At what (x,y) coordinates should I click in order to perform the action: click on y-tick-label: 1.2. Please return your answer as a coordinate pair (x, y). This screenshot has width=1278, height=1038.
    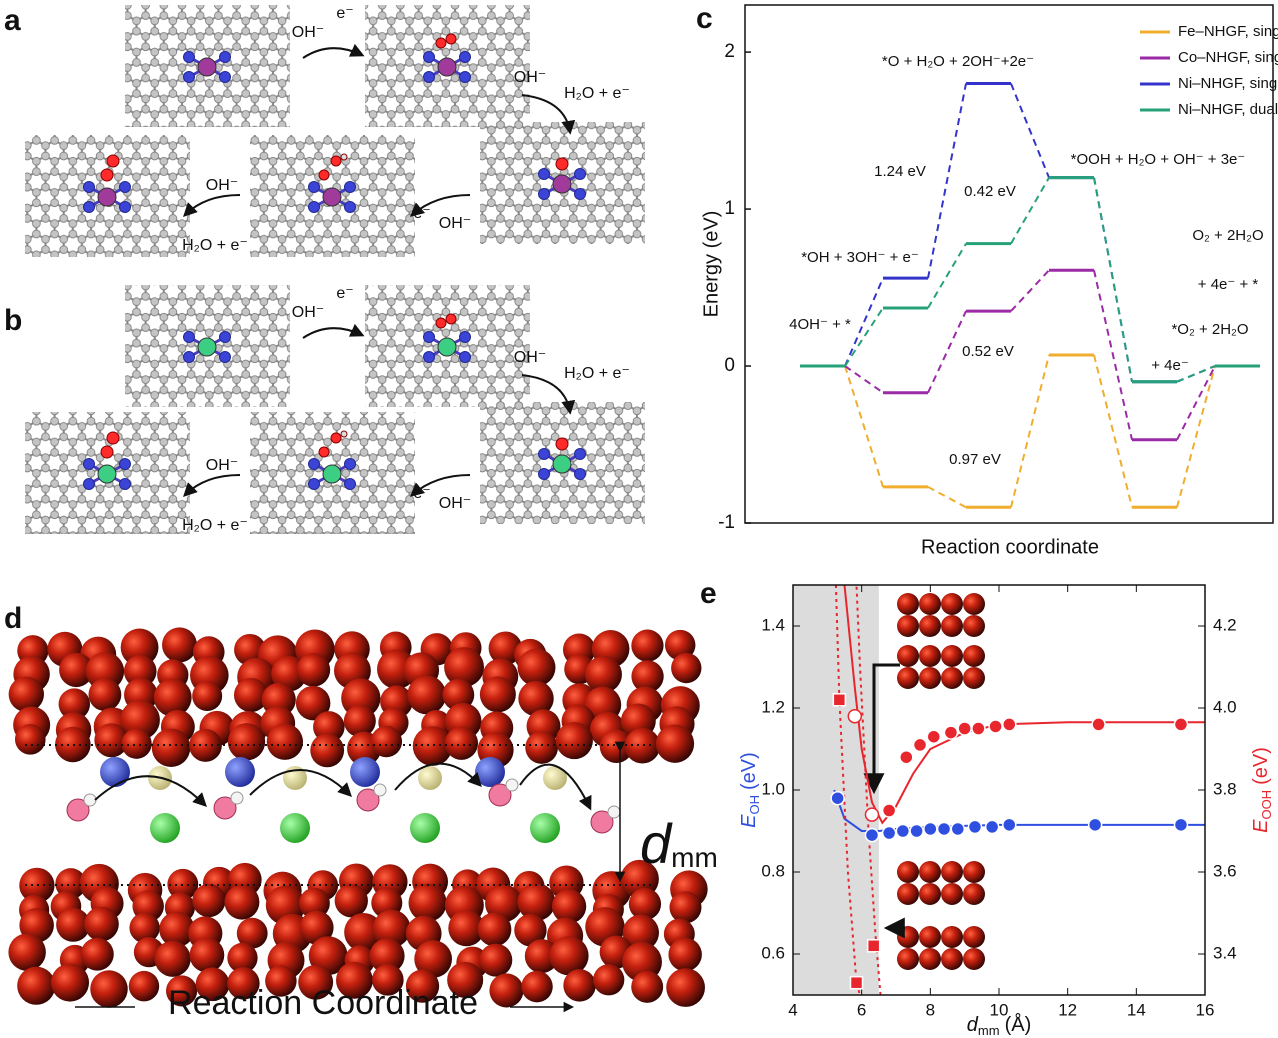
    Looking at the image, I should click on (773, 706).